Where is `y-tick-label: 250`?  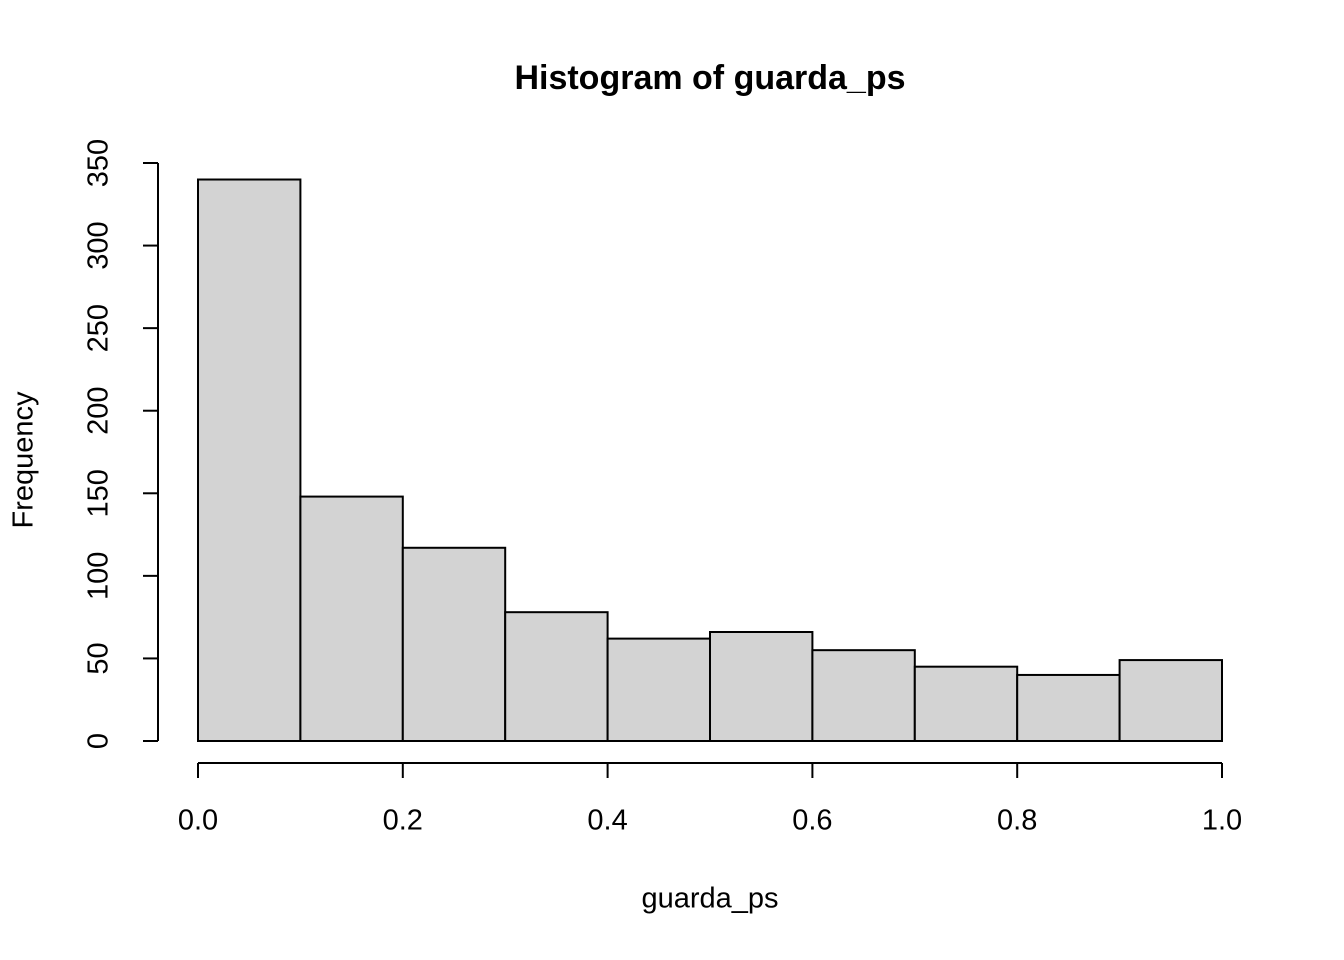 y-tick-label: 250 is located at coordinates (99, 328).